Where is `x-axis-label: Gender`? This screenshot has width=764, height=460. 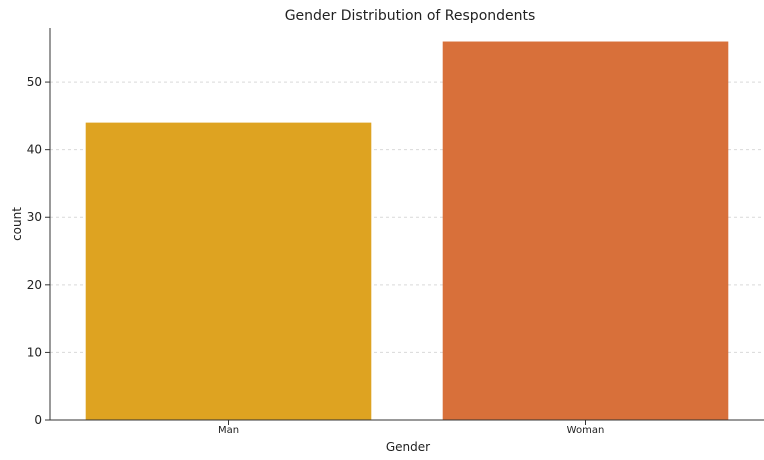
x-axis-label: Gender is located at coordinates (408, 447).